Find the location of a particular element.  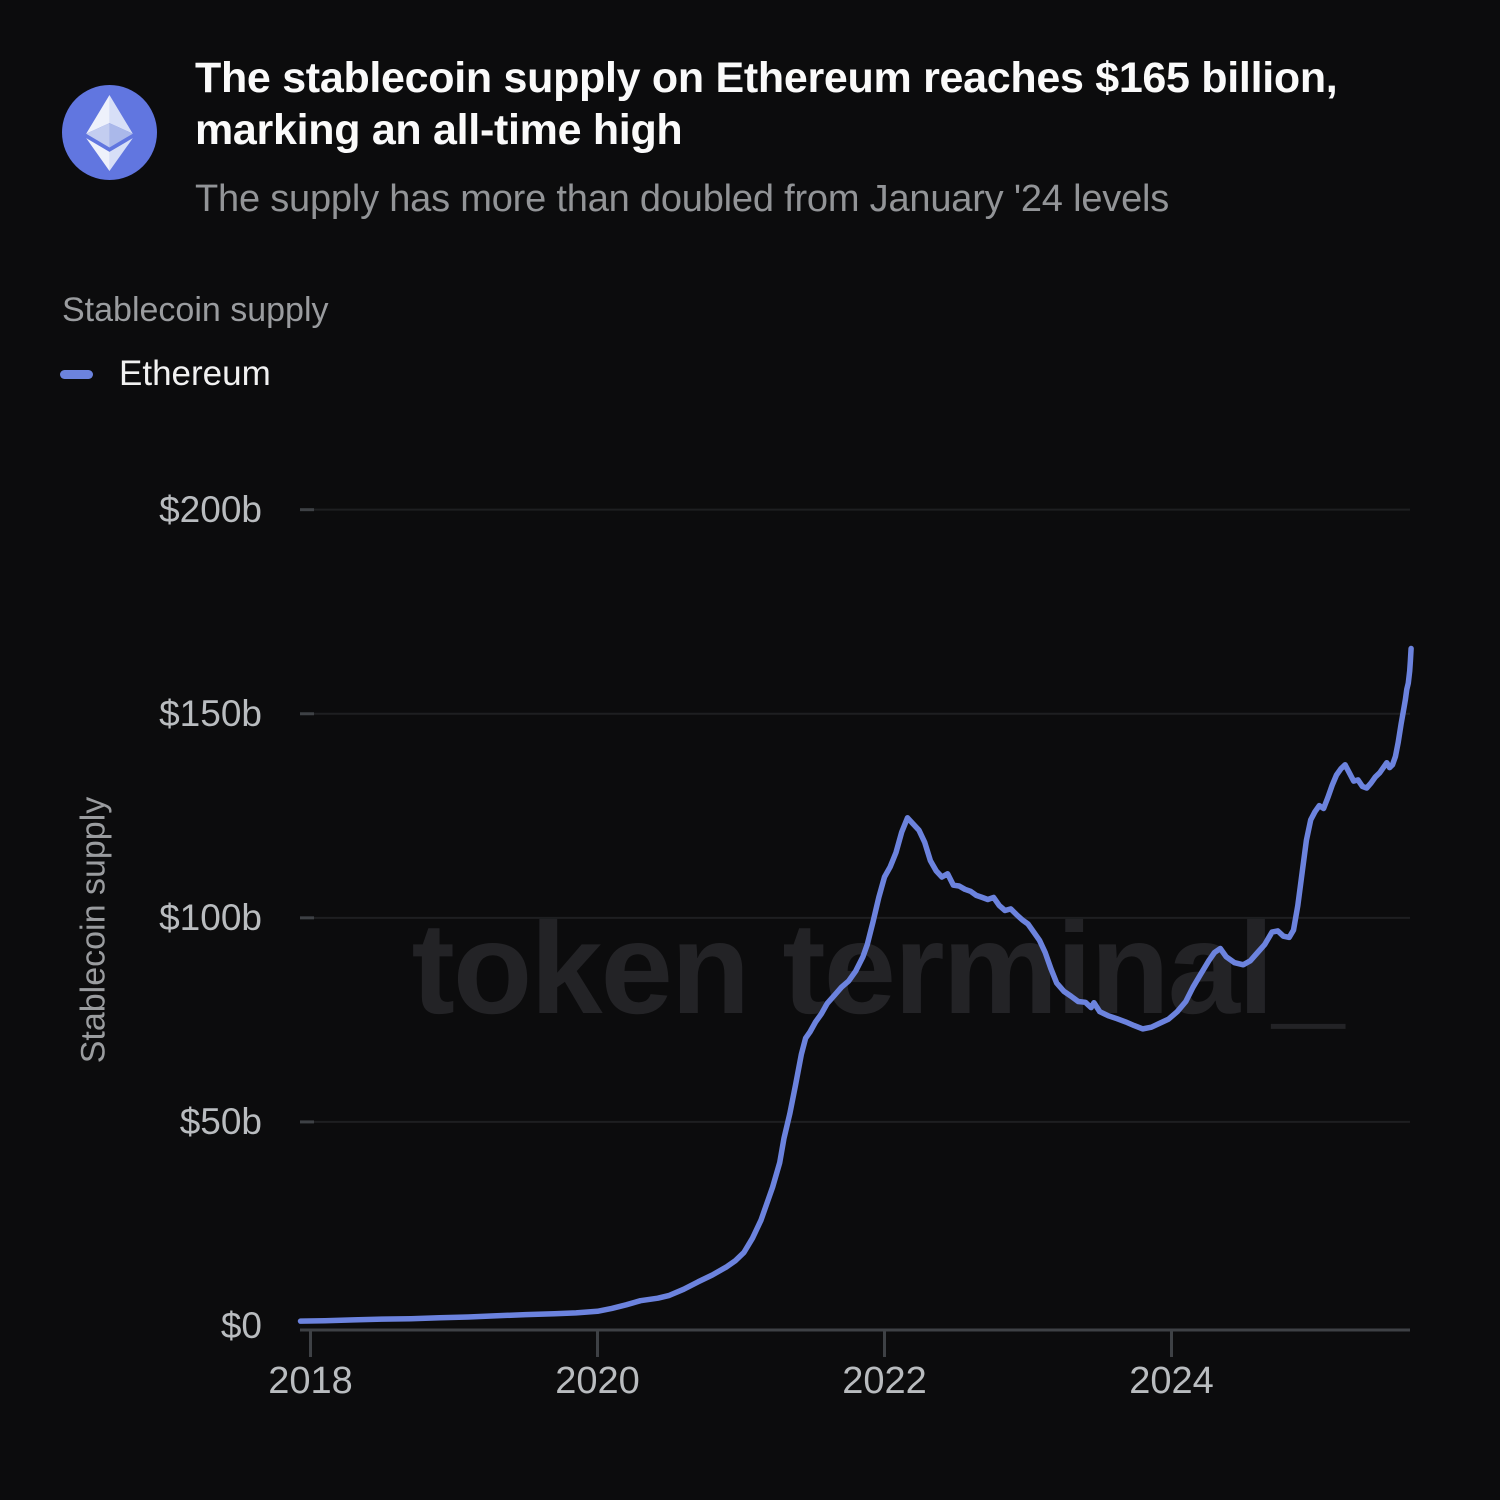

x-tick-label-2020: 2020 is located at coordinates (597, 1381).